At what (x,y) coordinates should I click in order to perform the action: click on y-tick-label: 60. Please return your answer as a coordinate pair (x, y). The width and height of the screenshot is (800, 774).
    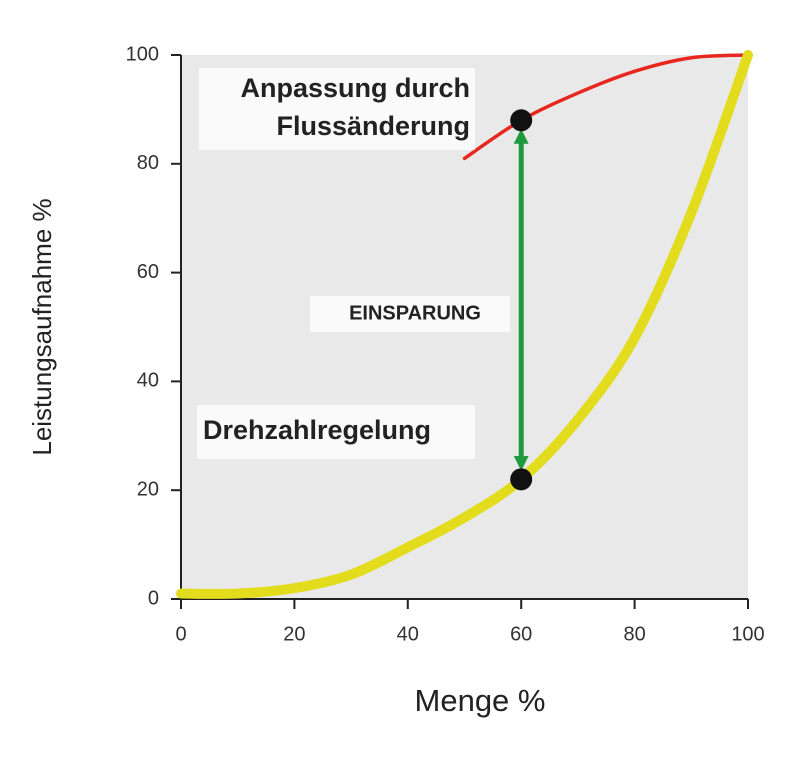
    Looking at the image, I should click on (148, 272).